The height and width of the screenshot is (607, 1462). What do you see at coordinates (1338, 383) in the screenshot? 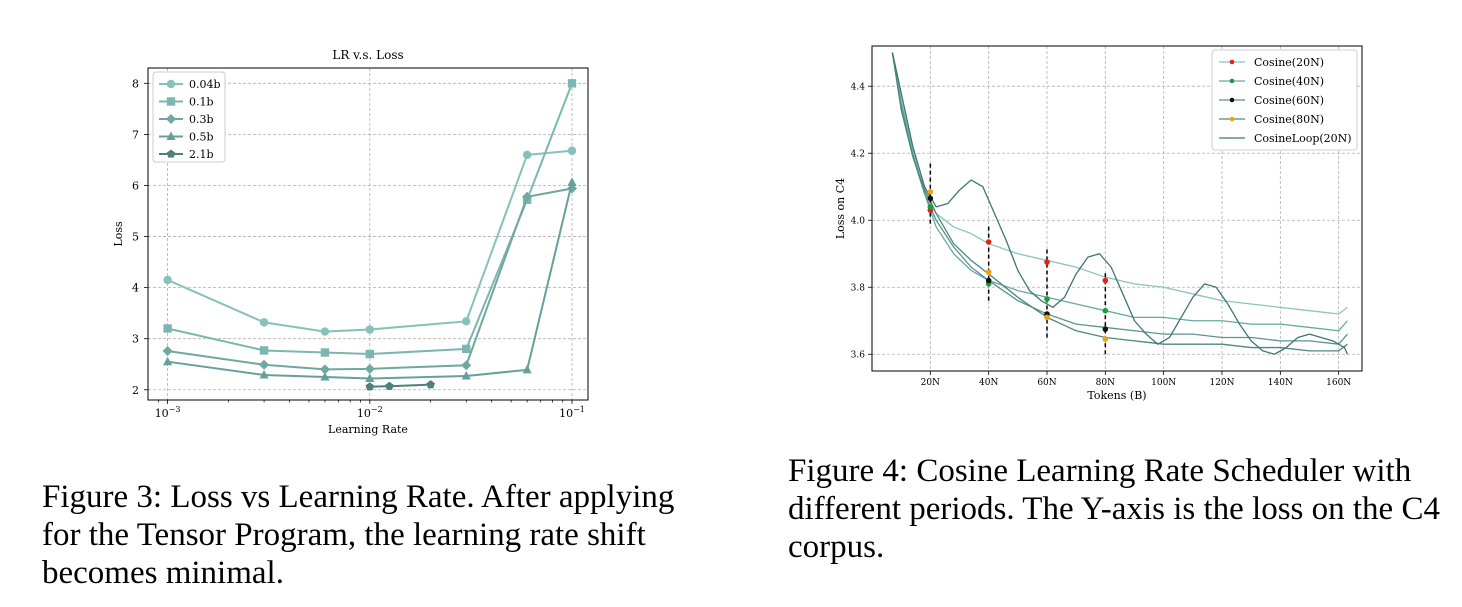
I see `x-tick-label: 160N` at bounding box center [1338, 383].